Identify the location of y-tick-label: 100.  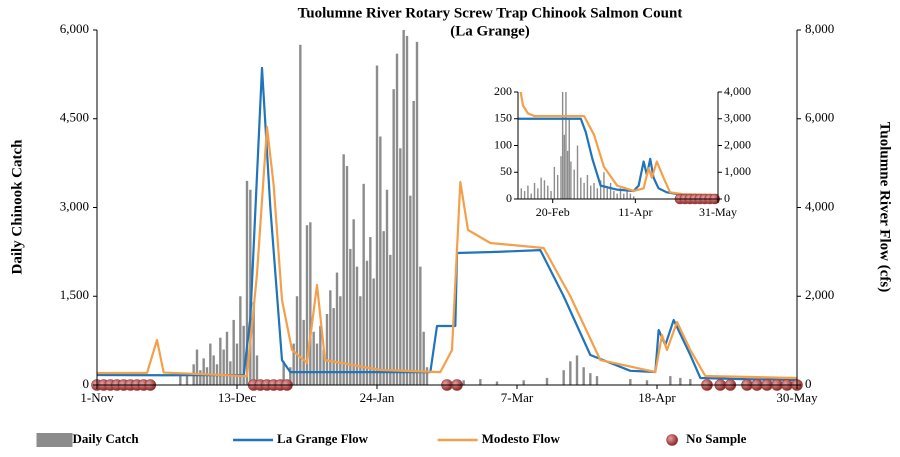
(503, 144).